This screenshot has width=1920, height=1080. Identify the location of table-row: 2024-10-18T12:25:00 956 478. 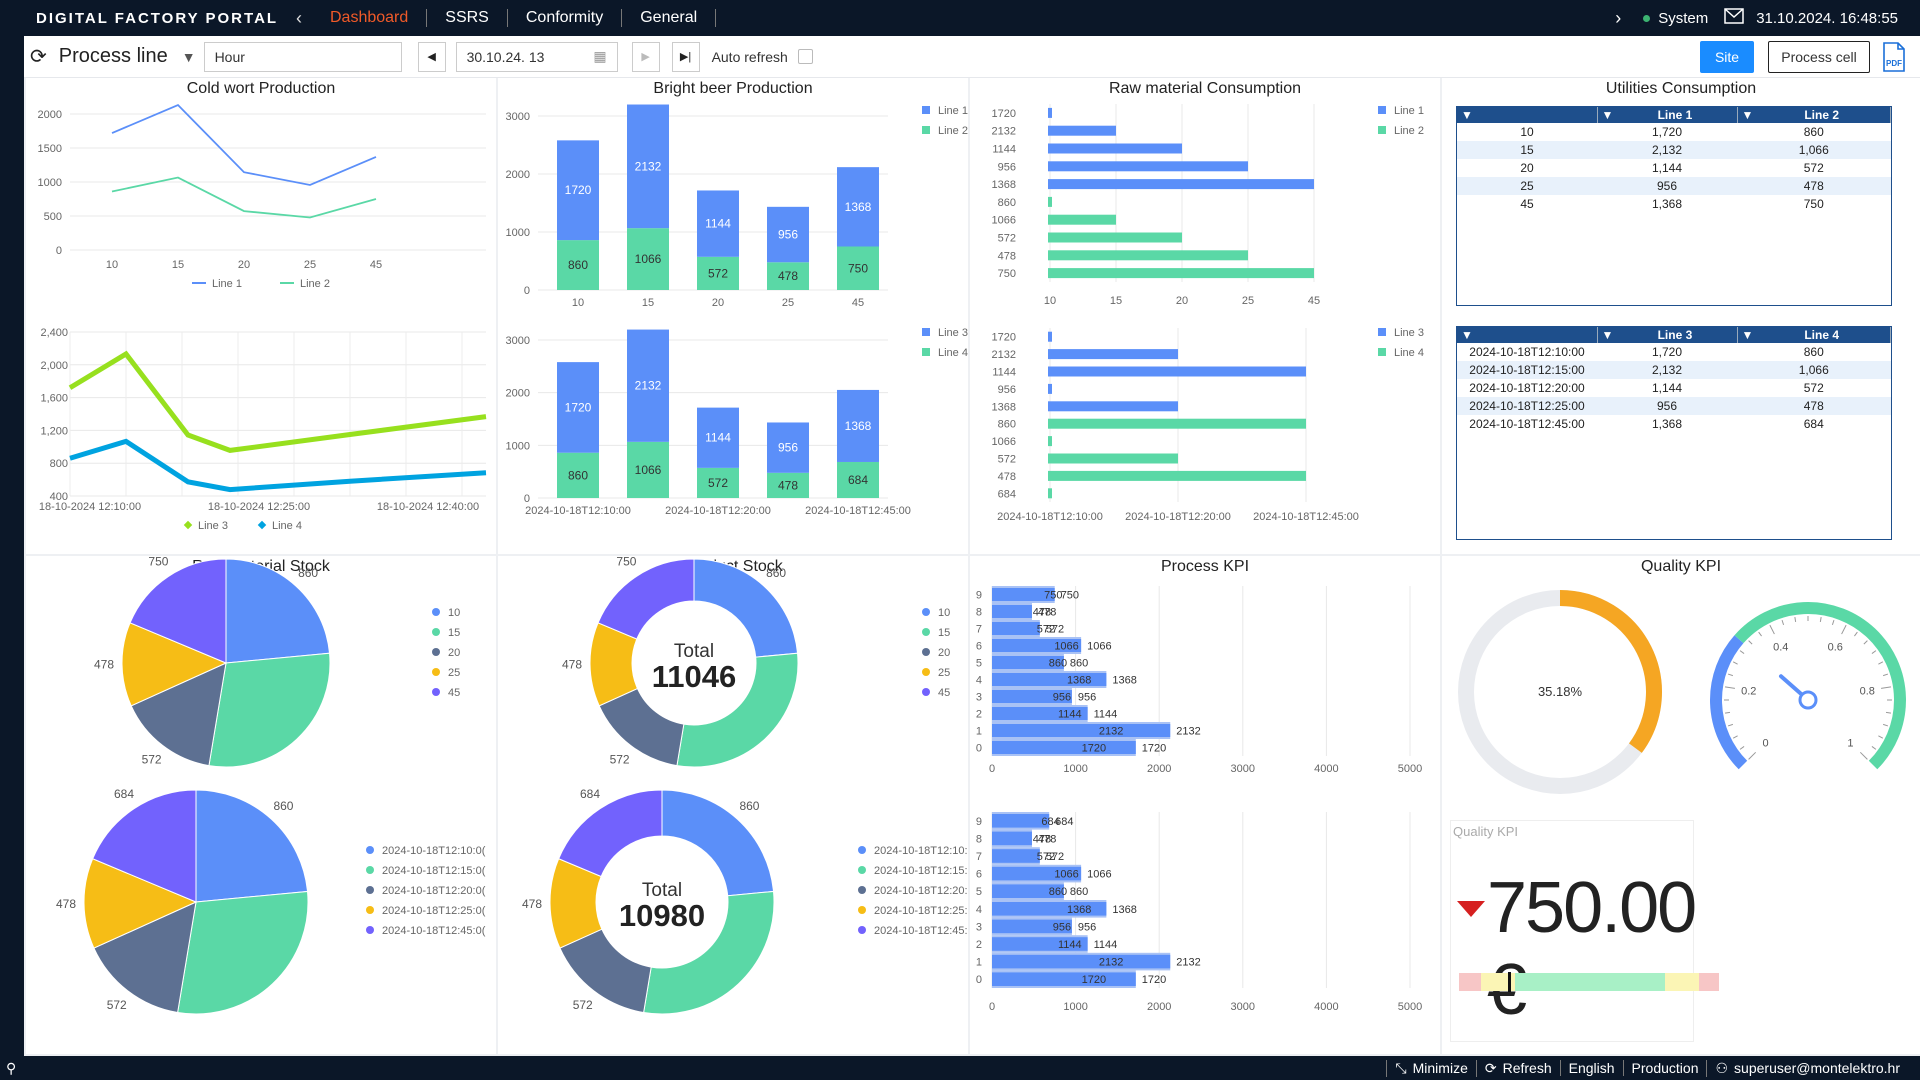
(1674, 406).